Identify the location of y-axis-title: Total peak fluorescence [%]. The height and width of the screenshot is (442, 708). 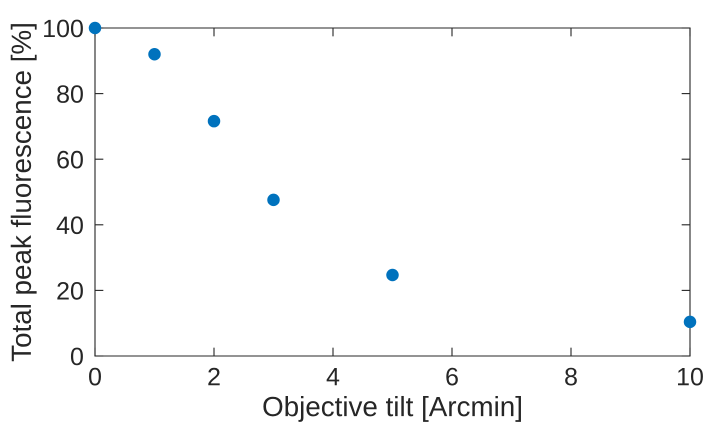
(23, 193).